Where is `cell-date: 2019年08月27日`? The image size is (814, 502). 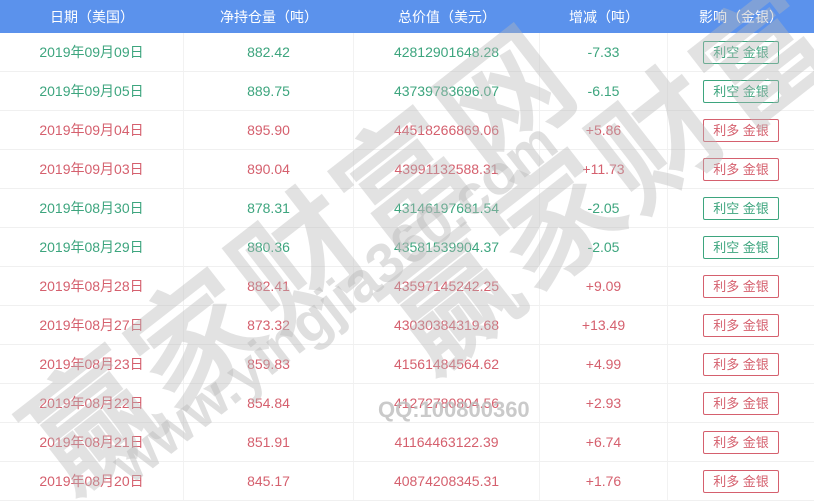 cell-date: 2019年08月27日 is located at coordinates (92, 325).